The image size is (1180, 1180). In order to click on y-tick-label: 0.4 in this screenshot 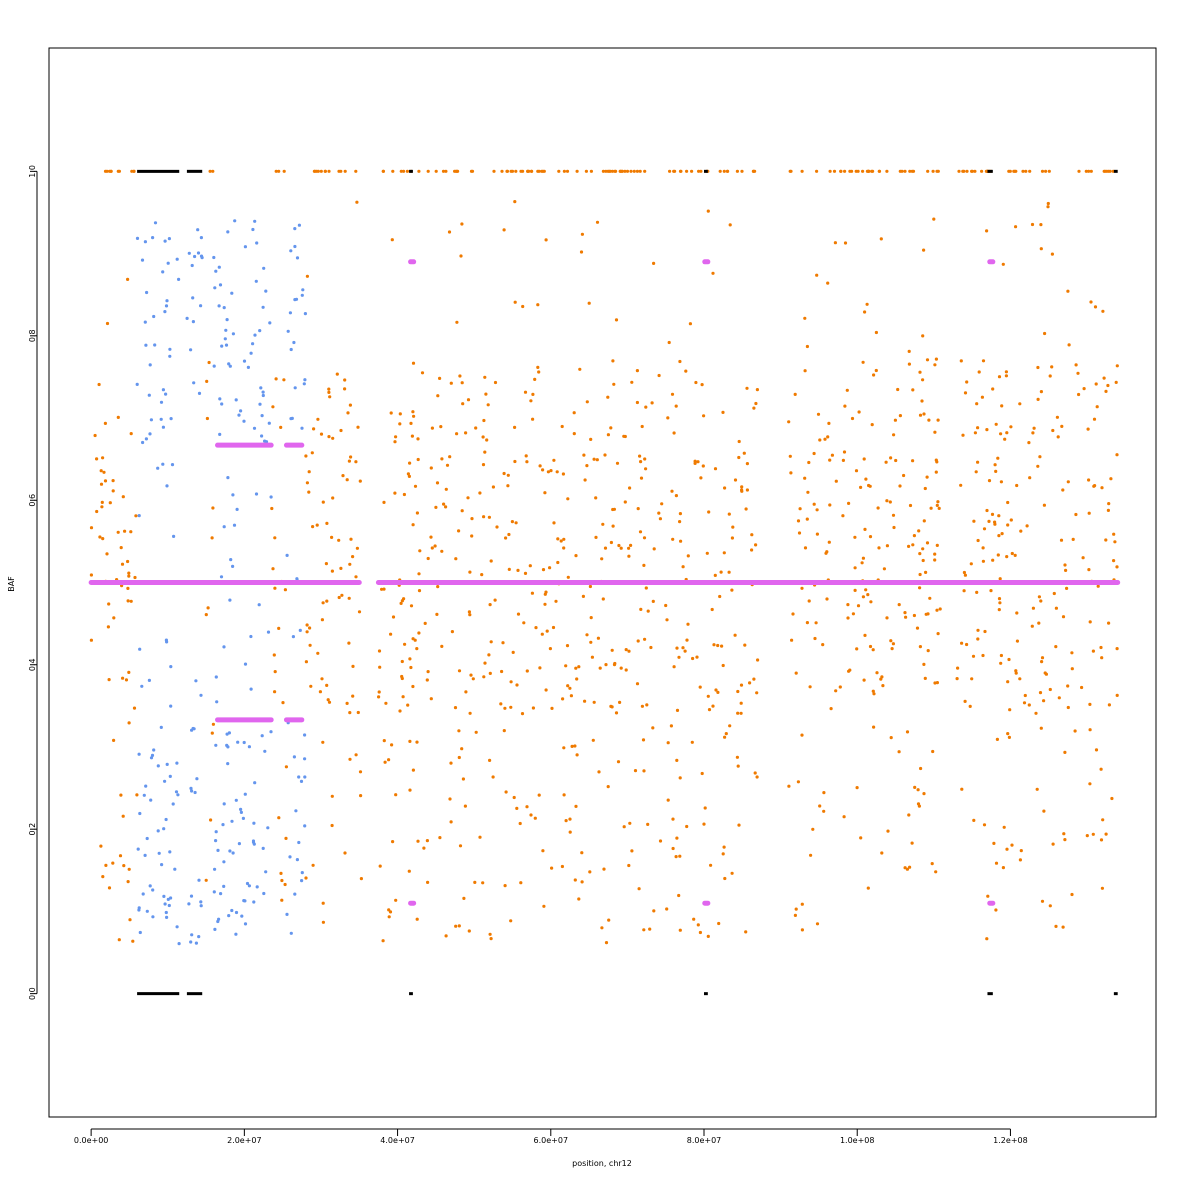, I will do `click(32, 664)`.